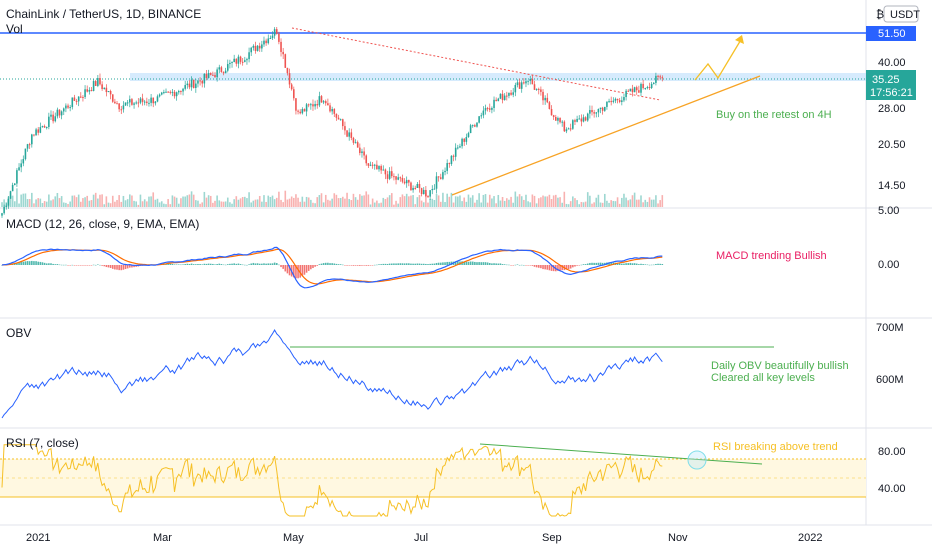  Describe the element at coordinates (293, 538) in the screenshot. I see `time-label: May` at that location.